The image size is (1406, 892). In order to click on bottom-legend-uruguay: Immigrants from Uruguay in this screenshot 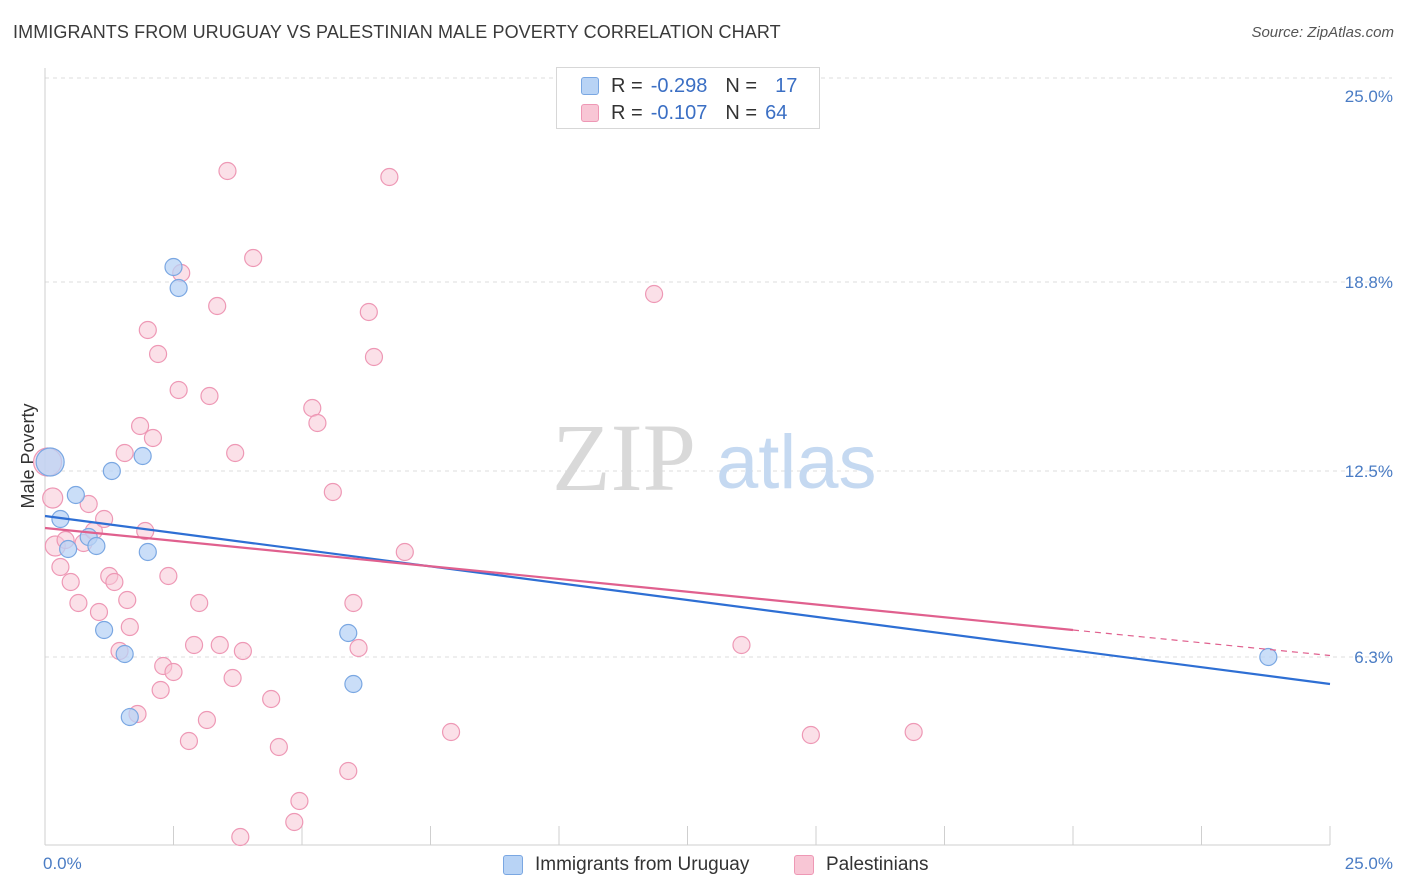, I will do `click(626, 865)`.